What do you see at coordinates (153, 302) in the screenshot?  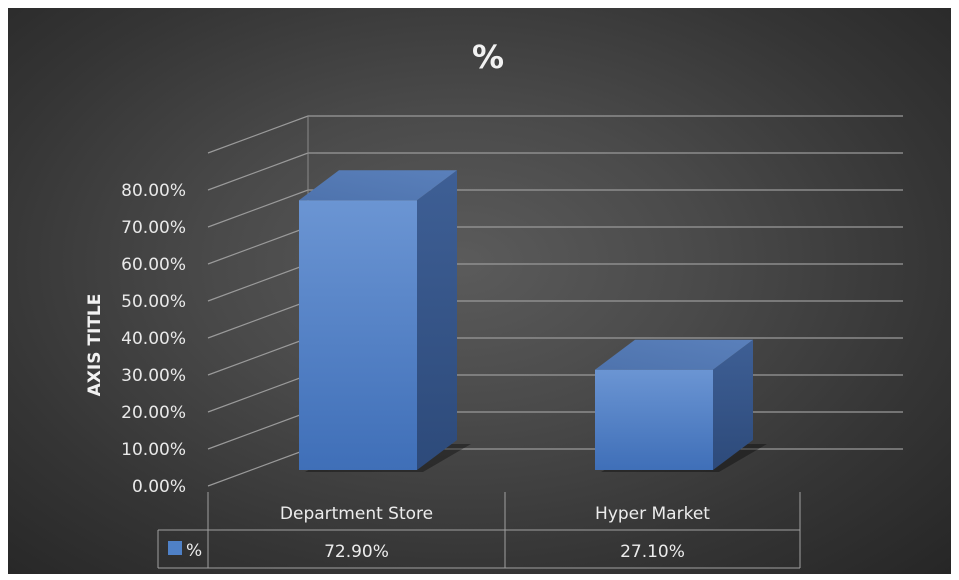 I see `y-tick-label: 50.00%` at bounding box center [153, 302].